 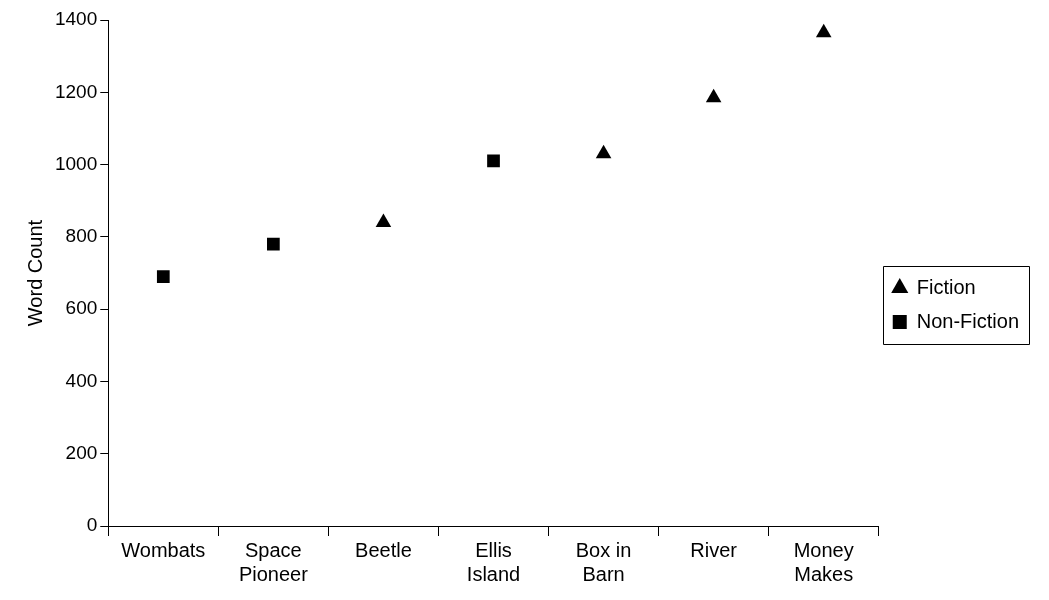 What do you see at coordinates (81, 236) in the screenshot?
I see `y-tick-label: 800` at bounding box center [81, 236].